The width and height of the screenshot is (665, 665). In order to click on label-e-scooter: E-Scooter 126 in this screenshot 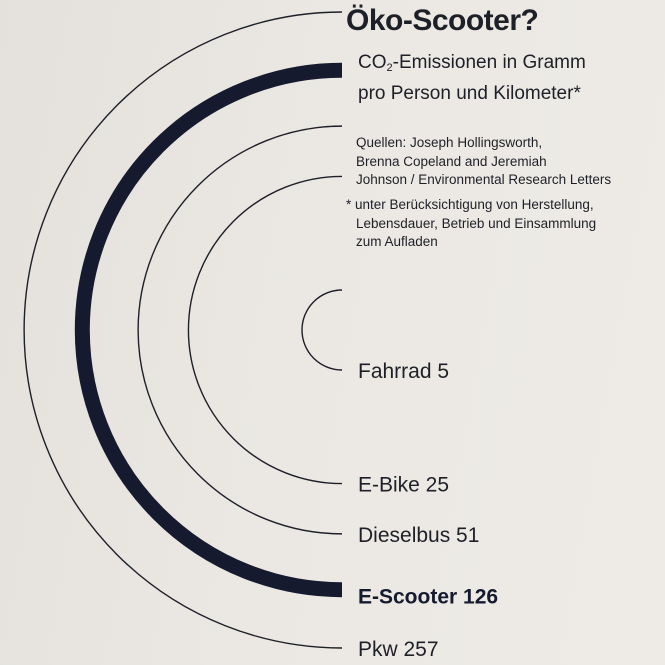, I will do `click(428, 597)`.